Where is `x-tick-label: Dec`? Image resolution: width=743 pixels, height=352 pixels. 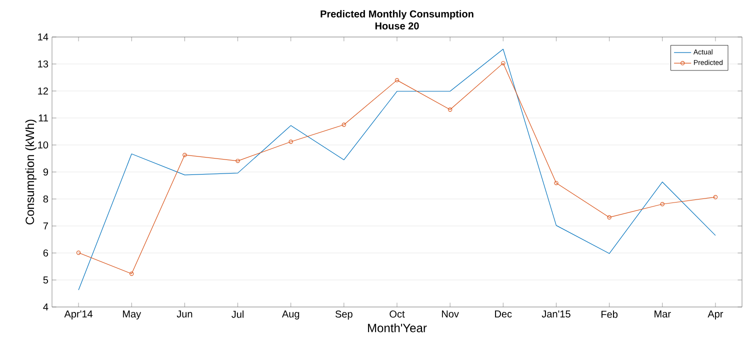
x-tick-label: Dec is located at coordinates (503, 314).